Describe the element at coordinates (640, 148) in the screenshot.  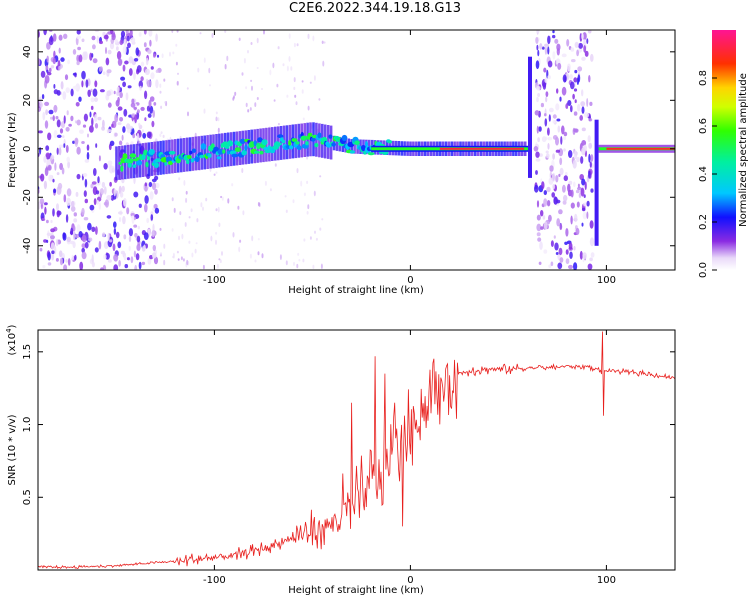
I see `carrier-line-core` at that location.